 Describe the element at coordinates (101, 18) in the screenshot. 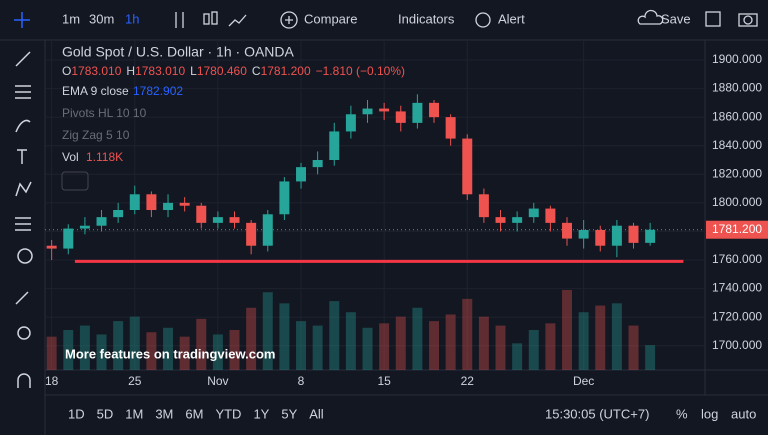

I see `interval: 30m` at that location.